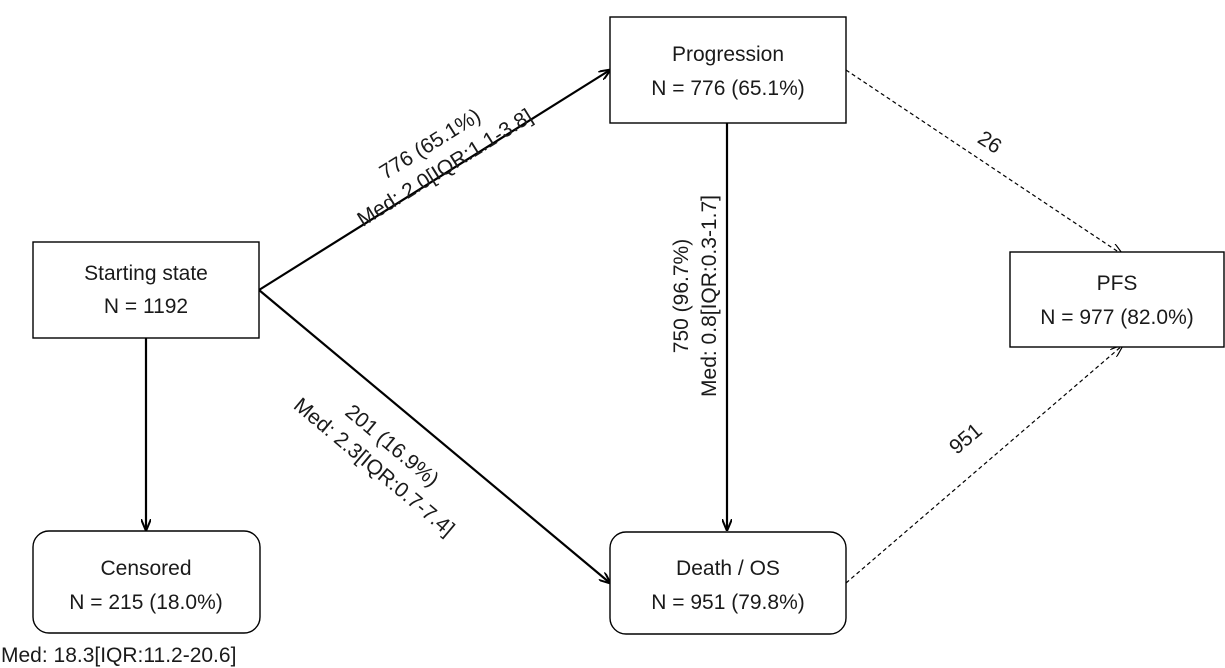 This screenshot has width=1225, height=668. Describe the element at coordinates (709, 296) in the screenshot. I see `edge-progression-death-median: Med: 0.8[IQR:0.3-1.7]` at that location.